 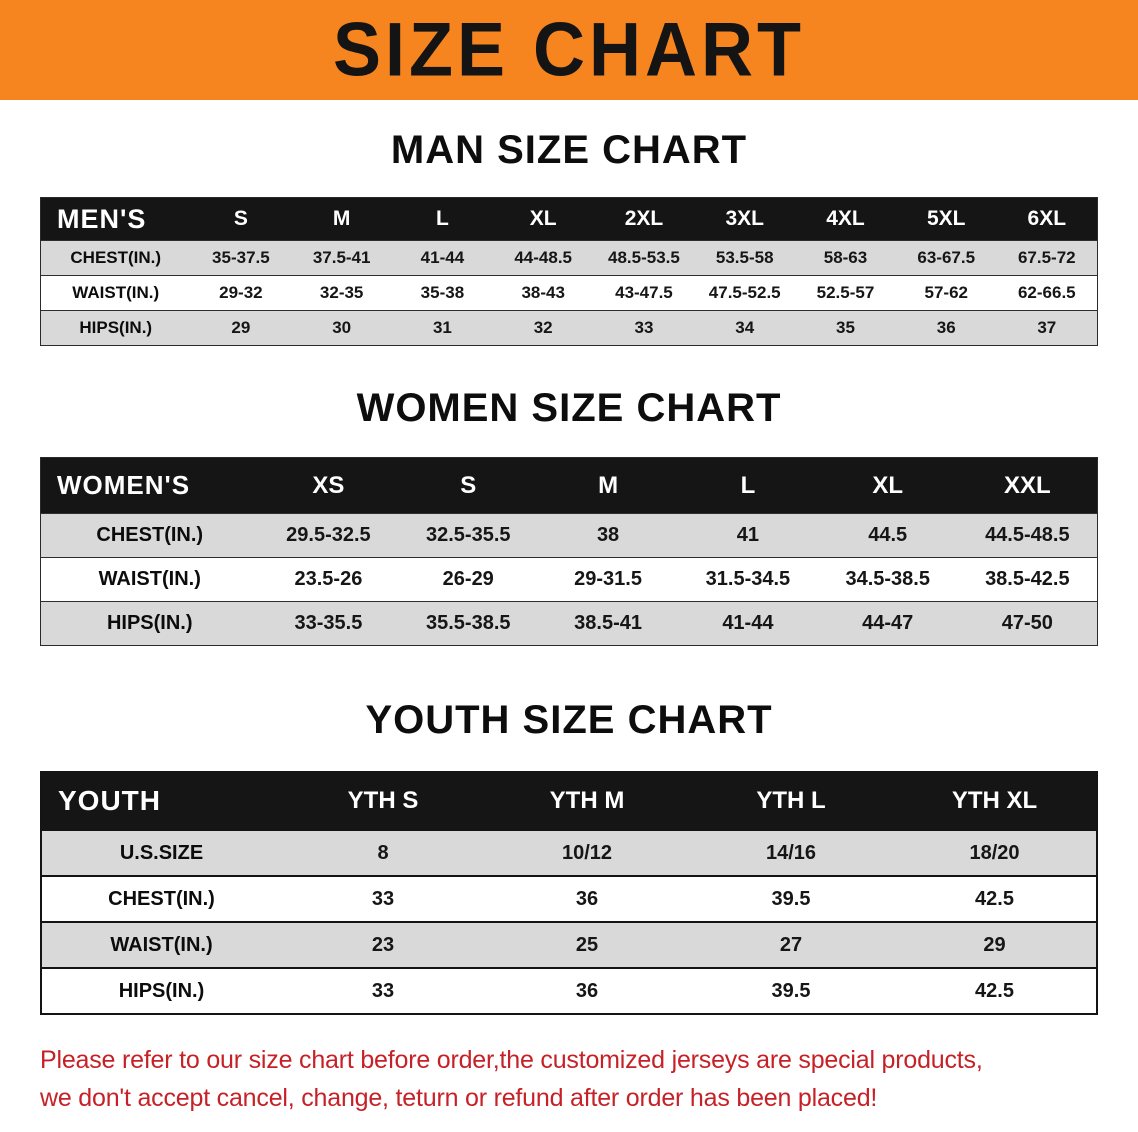 I want to click on size-value-cell: 33-35.5, so click(x=328, y=623).